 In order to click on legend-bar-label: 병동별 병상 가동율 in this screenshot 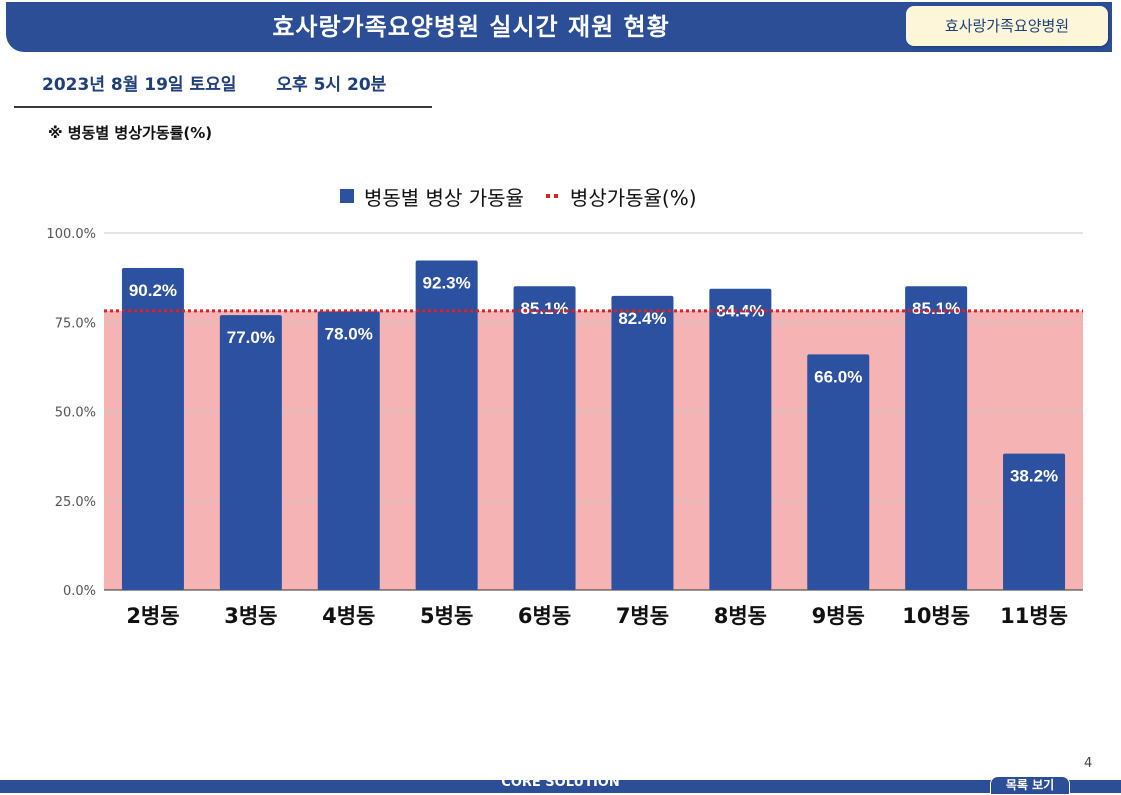, I will do `click(444, 197)`.